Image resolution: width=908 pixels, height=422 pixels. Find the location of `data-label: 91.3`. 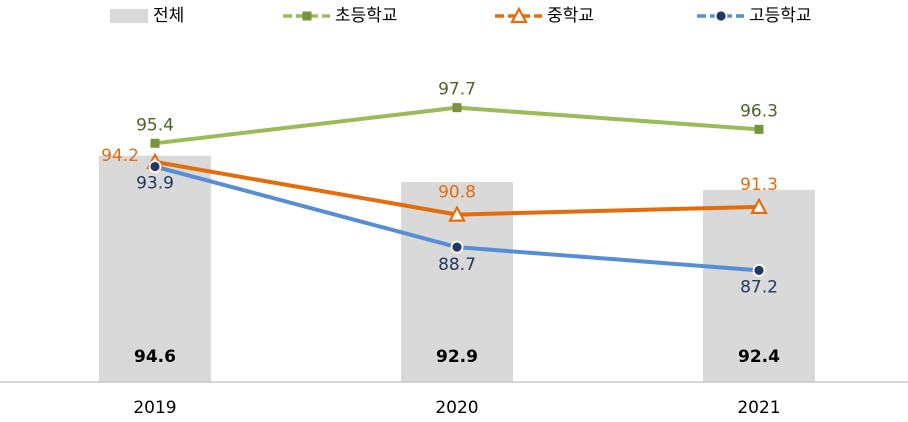

data-label: 91.3 is located at coordinates (759, 185).